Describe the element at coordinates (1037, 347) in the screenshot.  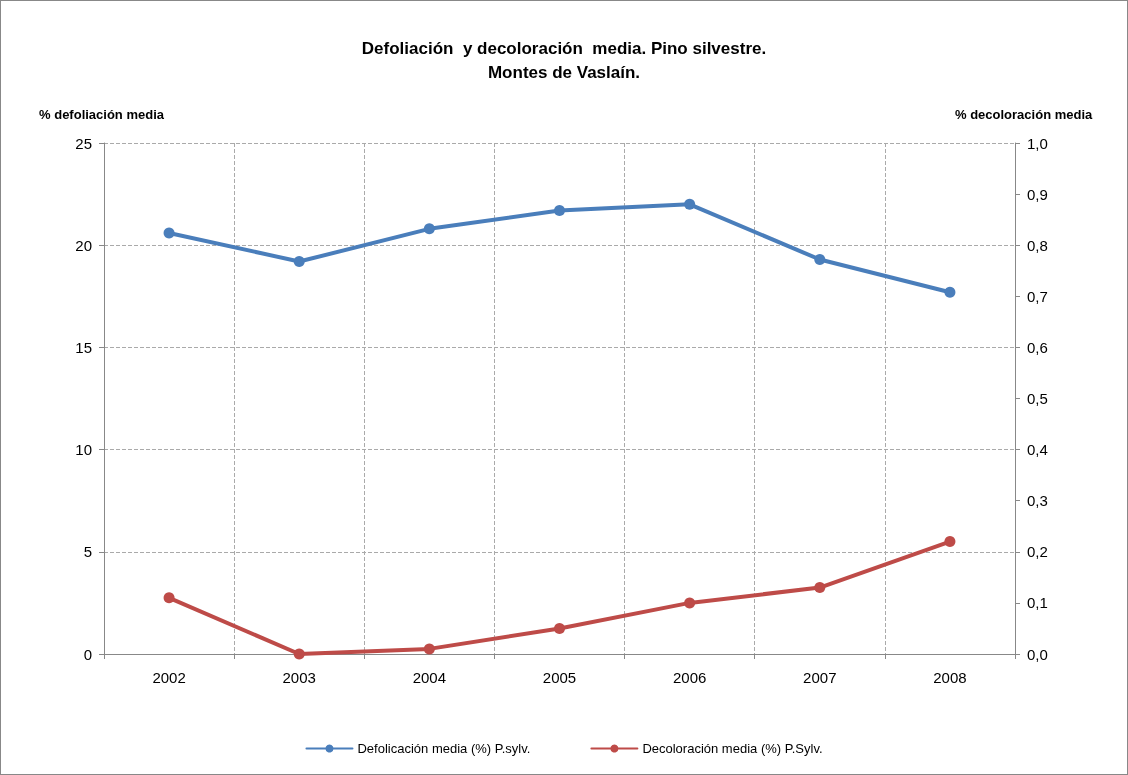
I see `y2-tick-label: 0,6` at that location.